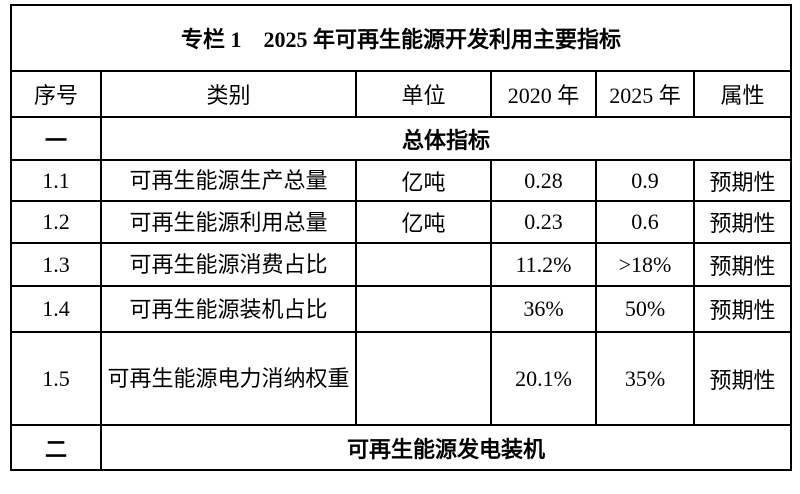 The height and width of the screenshot is (494, 800). I want to click on header-2020: 2020 年, so click(543, 94).